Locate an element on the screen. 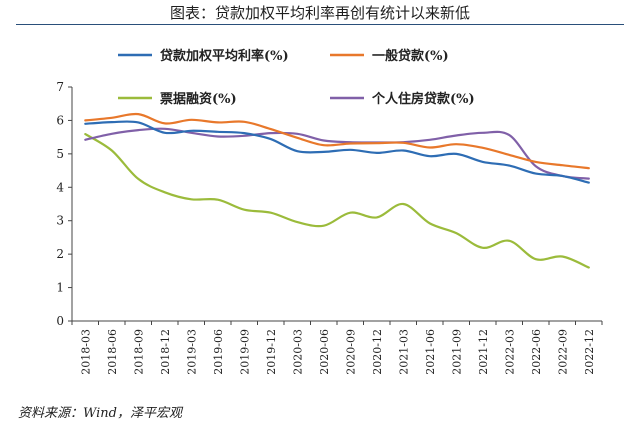  x-tick-label: 2021-06 is located at coordinates (430, 352).